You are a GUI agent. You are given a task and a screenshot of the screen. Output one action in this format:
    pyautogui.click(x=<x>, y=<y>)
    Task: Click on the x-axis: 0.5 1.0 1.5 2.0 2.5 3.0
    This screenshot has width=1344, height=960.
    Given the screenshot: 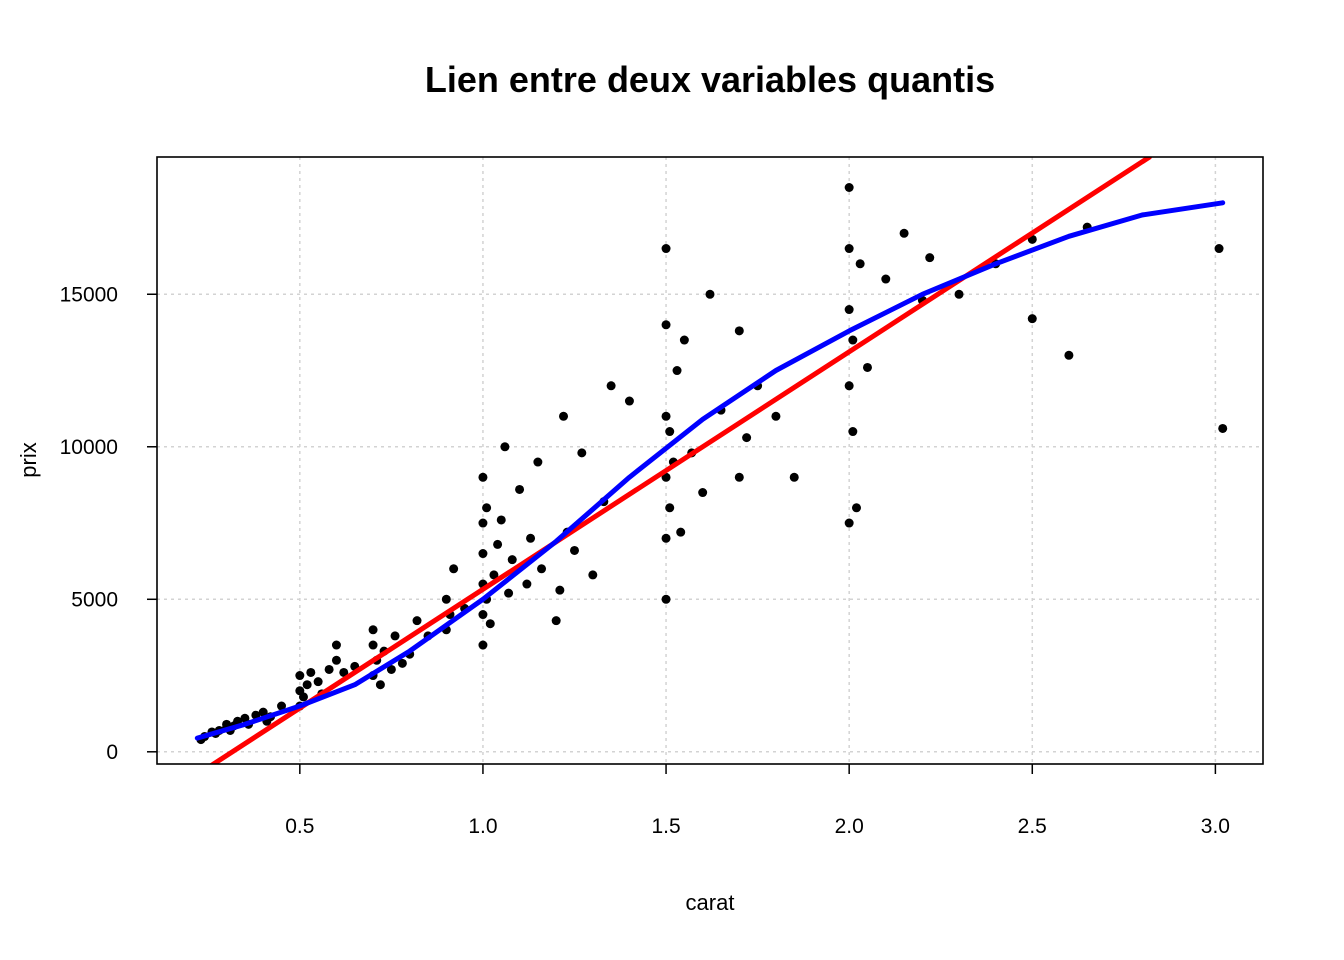 What is the action you would take?
    pyautogui.click(x=757, y=801)
    